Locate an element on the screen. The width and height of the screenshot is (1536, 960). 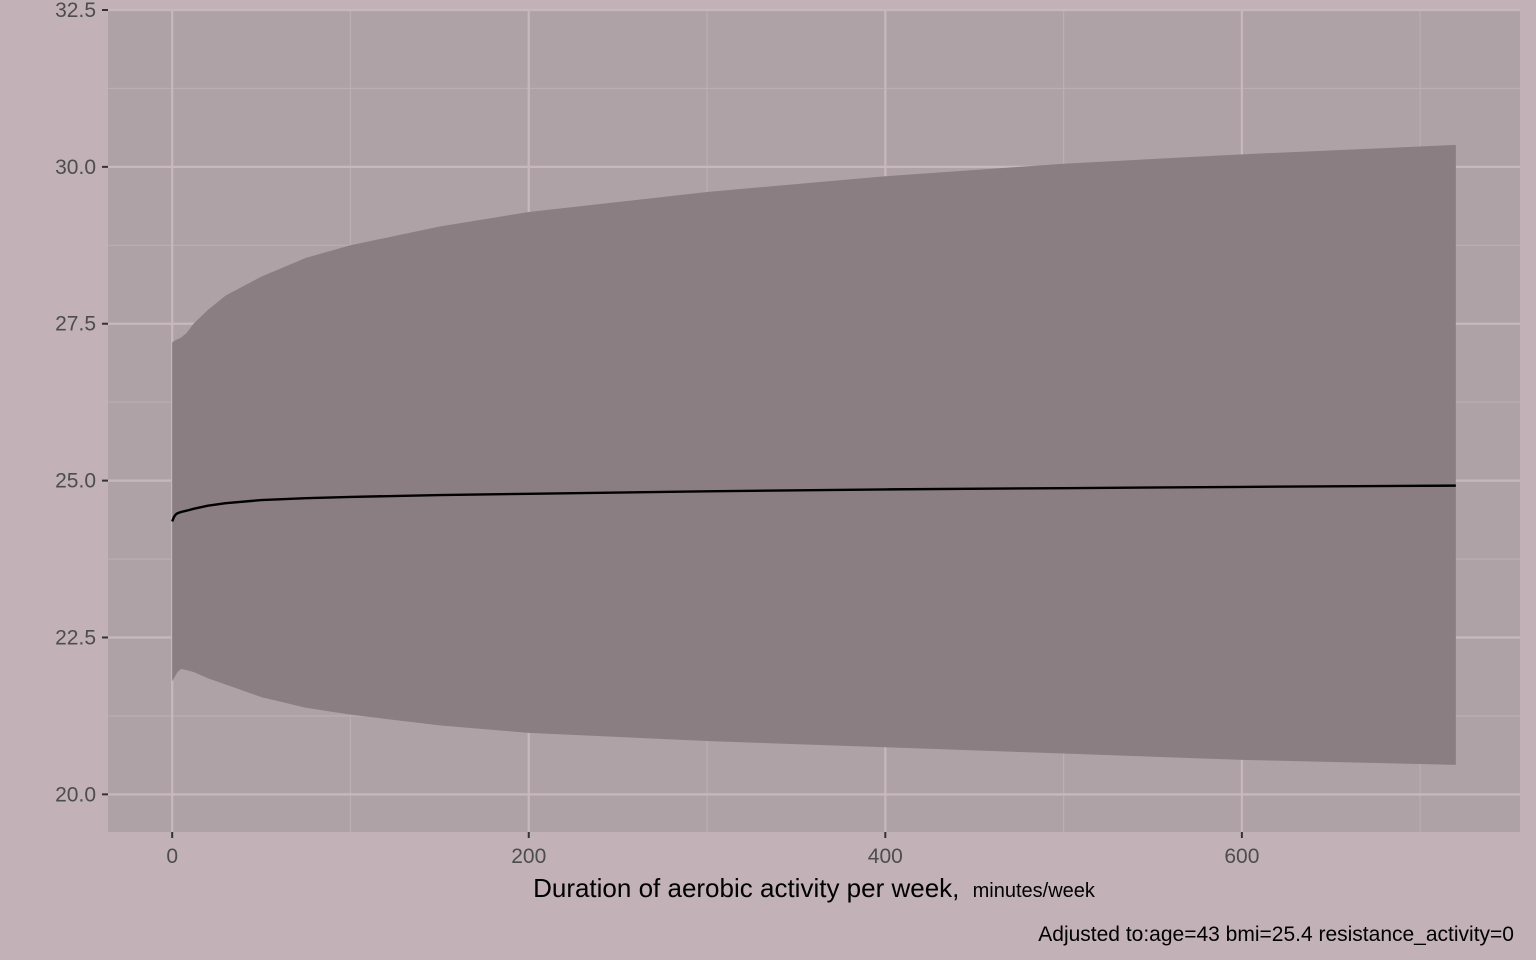
y-tick-label: 25.0 is located at coordinates (75, 481).